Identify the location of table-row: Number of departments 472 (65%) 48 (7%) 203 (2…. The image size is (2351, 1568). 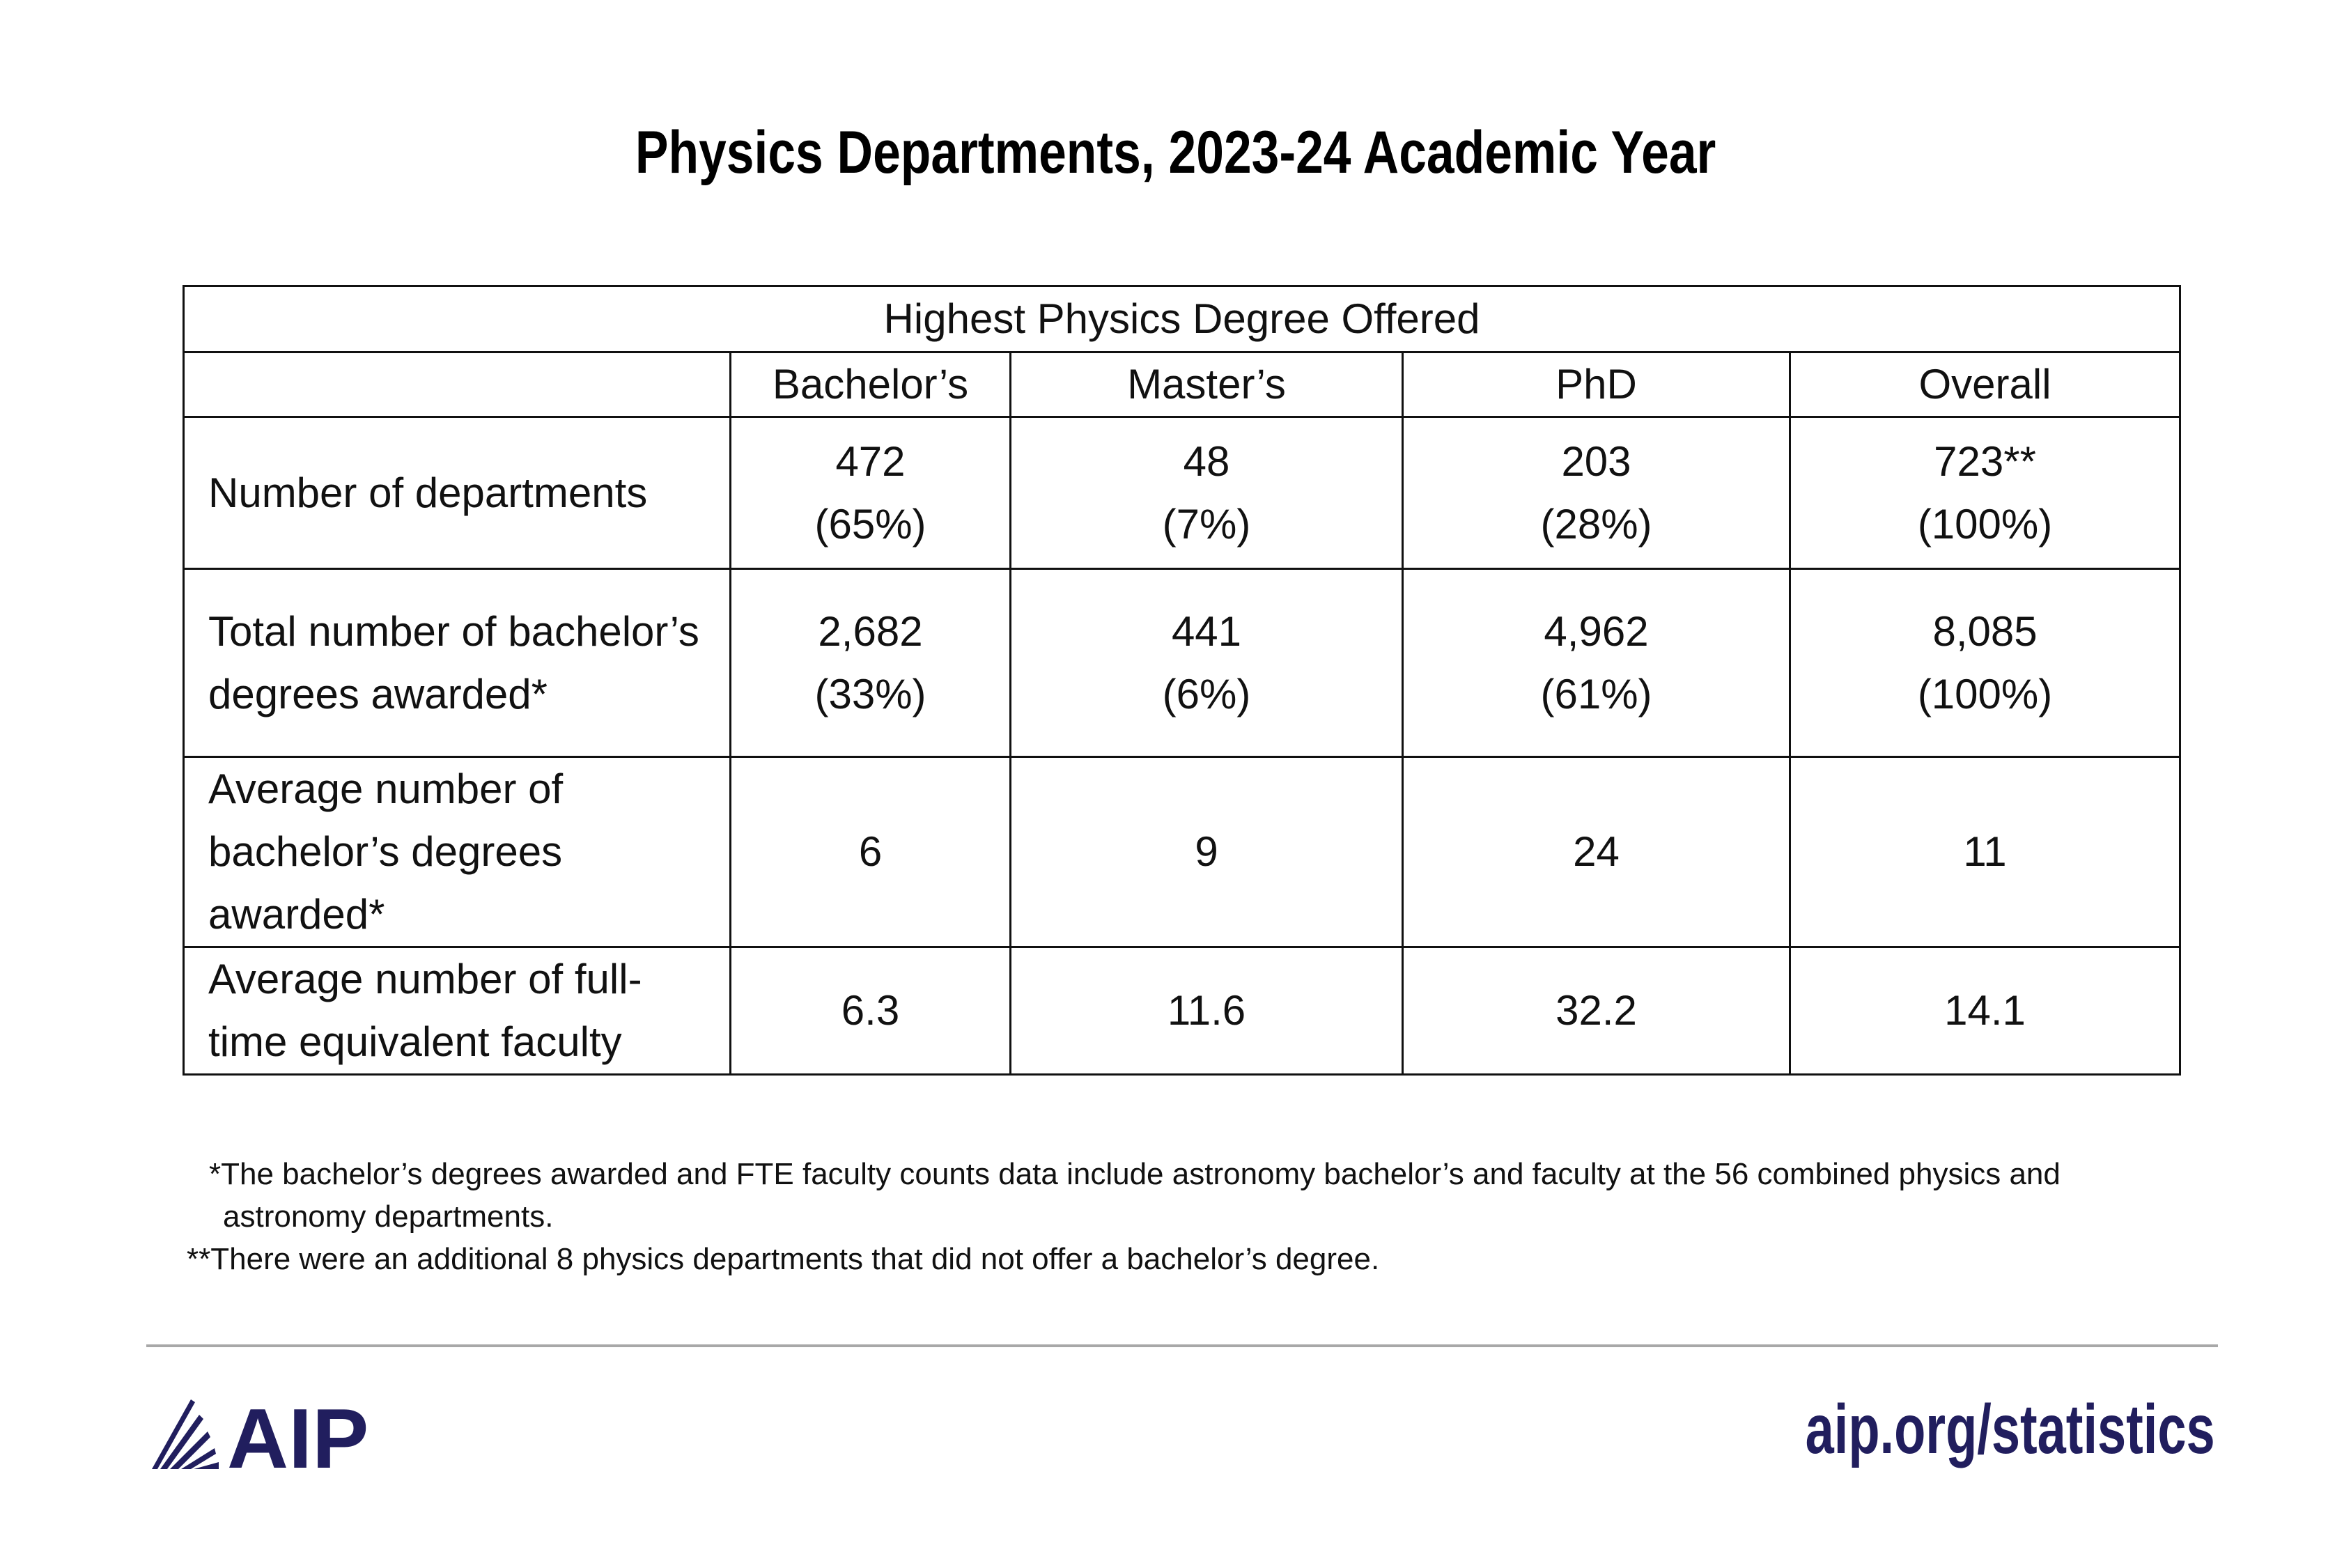
(1182, 493).